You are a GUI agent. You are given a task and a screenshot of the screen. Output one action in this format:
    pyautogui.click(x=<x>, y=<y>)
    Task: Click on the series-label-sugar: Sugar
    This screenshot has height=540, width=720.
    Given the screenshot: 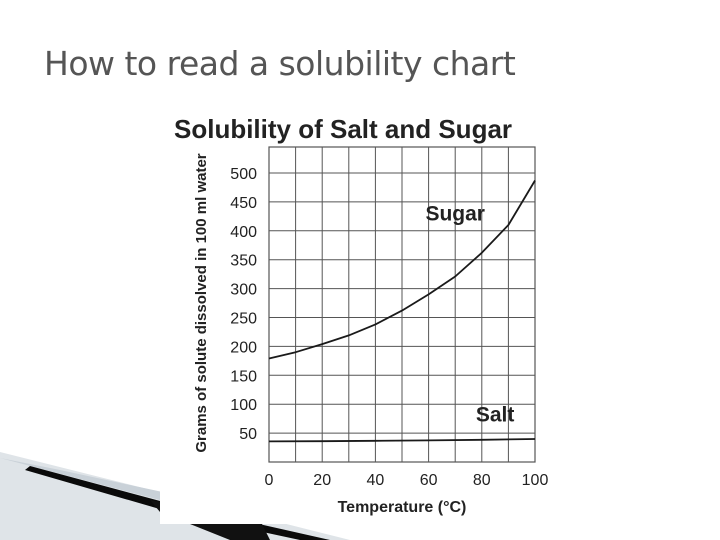 What is the action you would take?
    pyautogui.click(x=455, y=213)
    